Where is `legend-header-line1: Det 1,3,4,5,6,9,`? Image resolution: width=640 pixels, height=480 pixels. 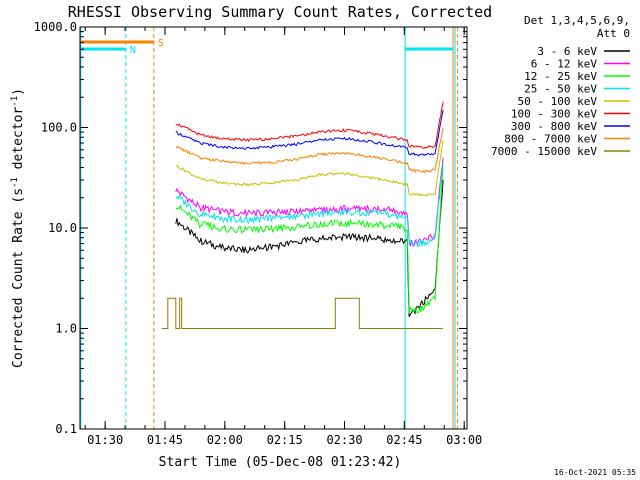 legend-header-line1: Det 1,3,4,5,6,9, is located at coordinates (577, 20).